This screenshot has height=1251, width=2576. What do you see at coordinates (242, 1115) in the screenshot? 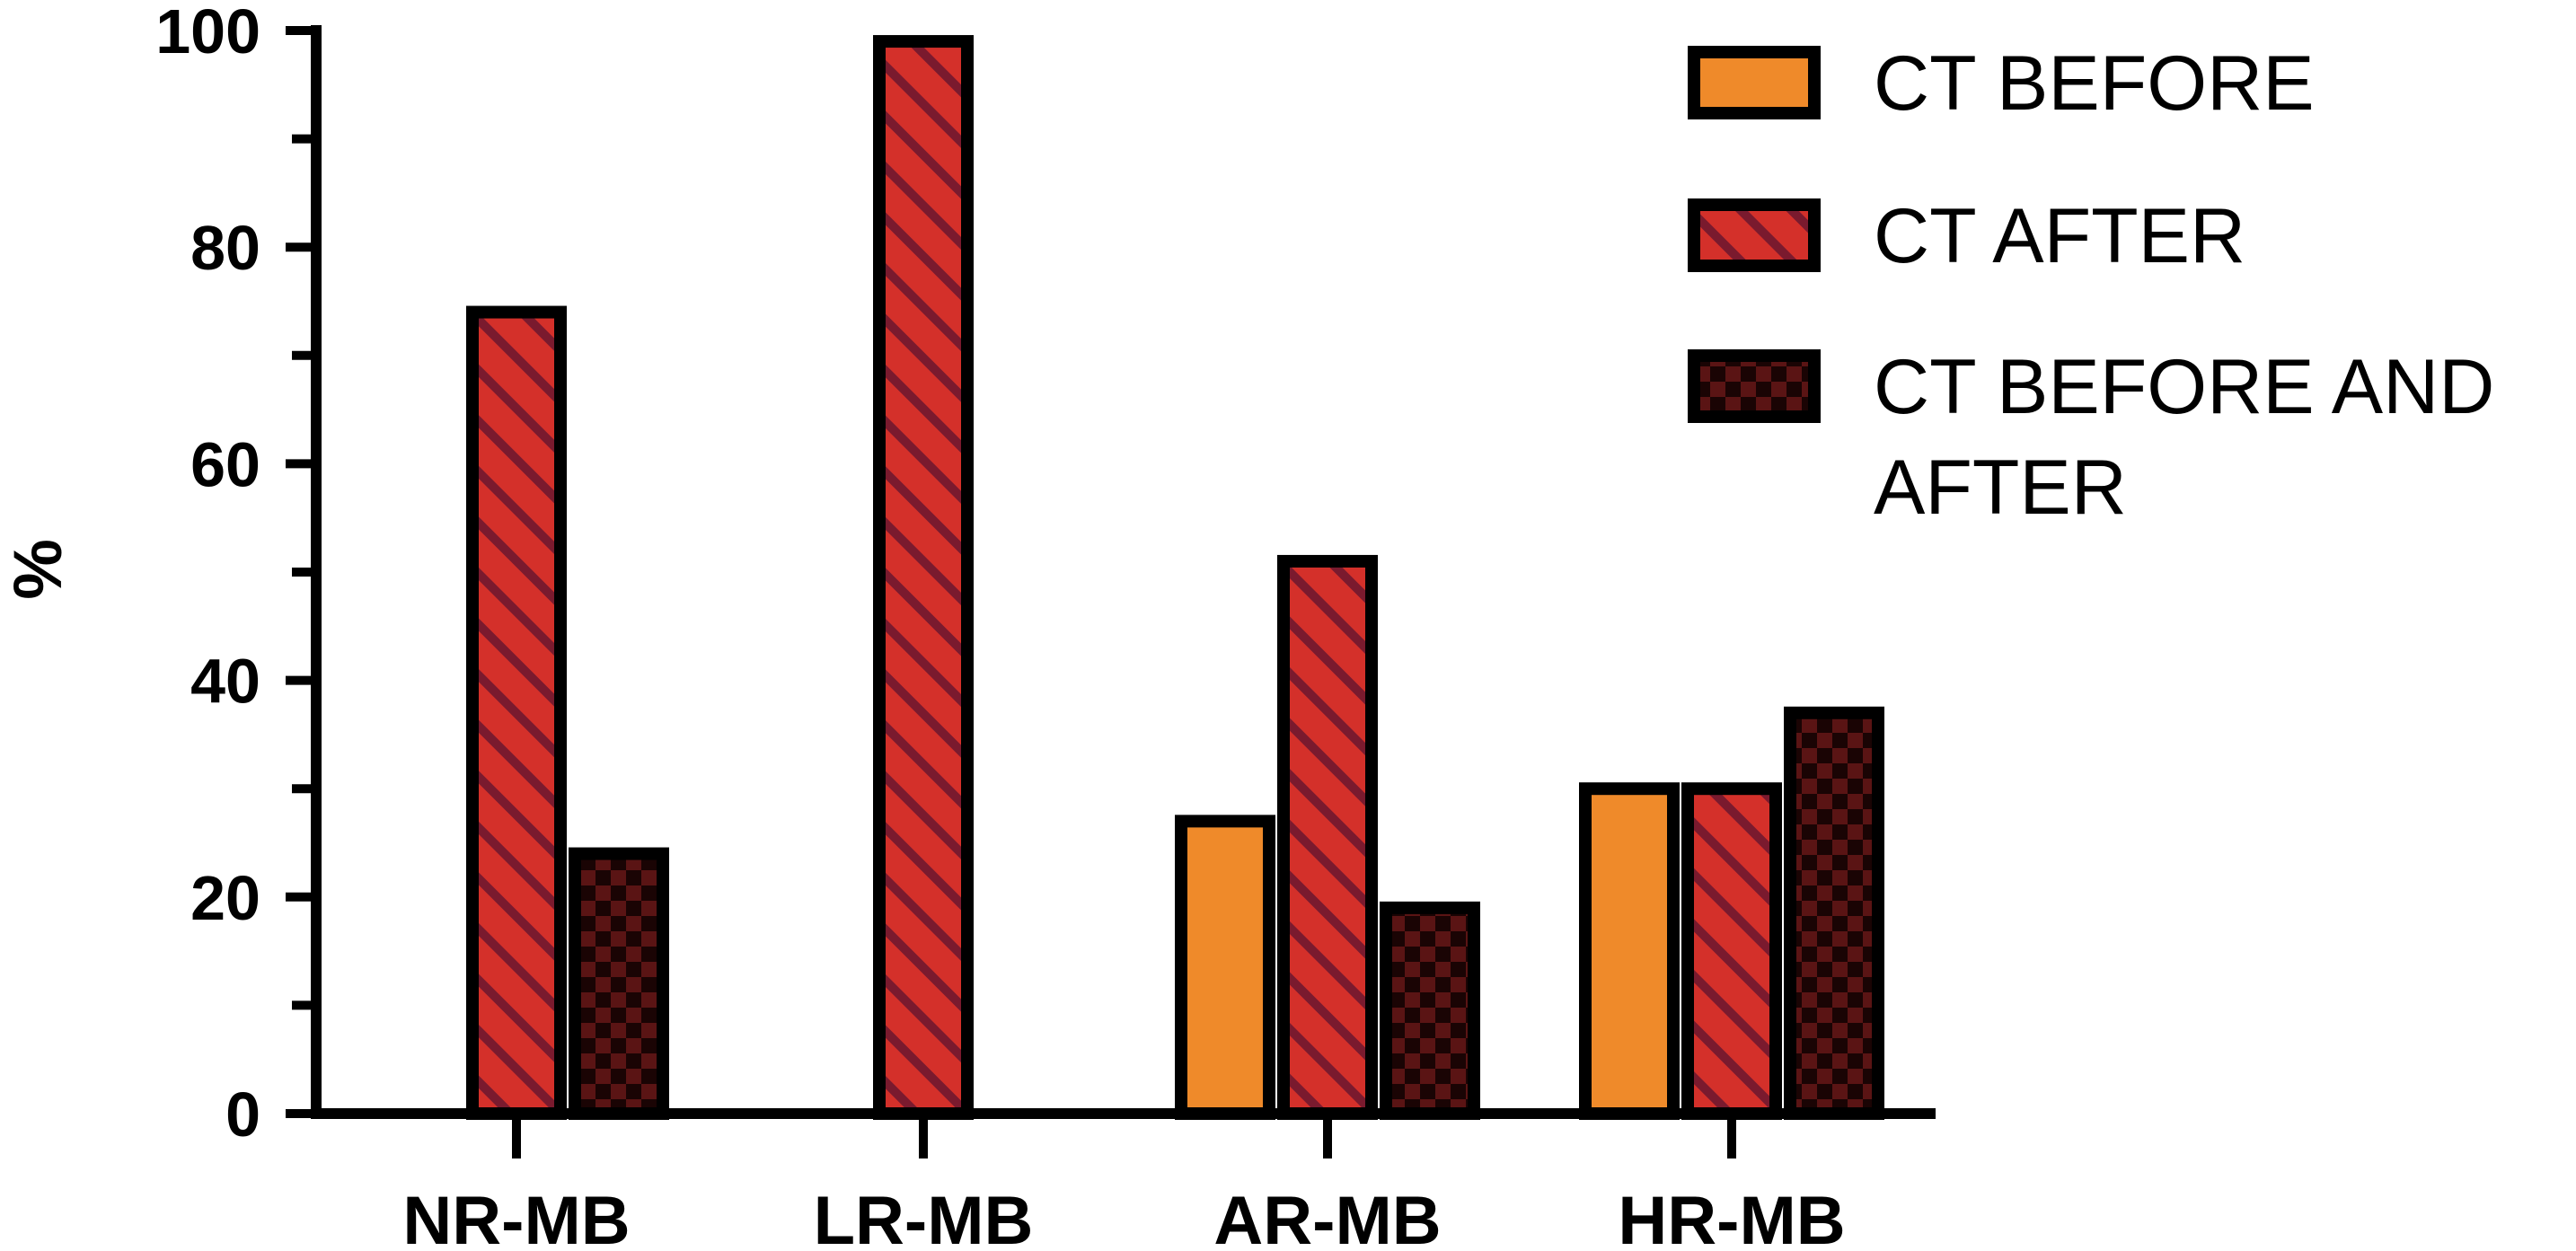
I see `y-tick-label: 0` at bounding box center [242, 1115].